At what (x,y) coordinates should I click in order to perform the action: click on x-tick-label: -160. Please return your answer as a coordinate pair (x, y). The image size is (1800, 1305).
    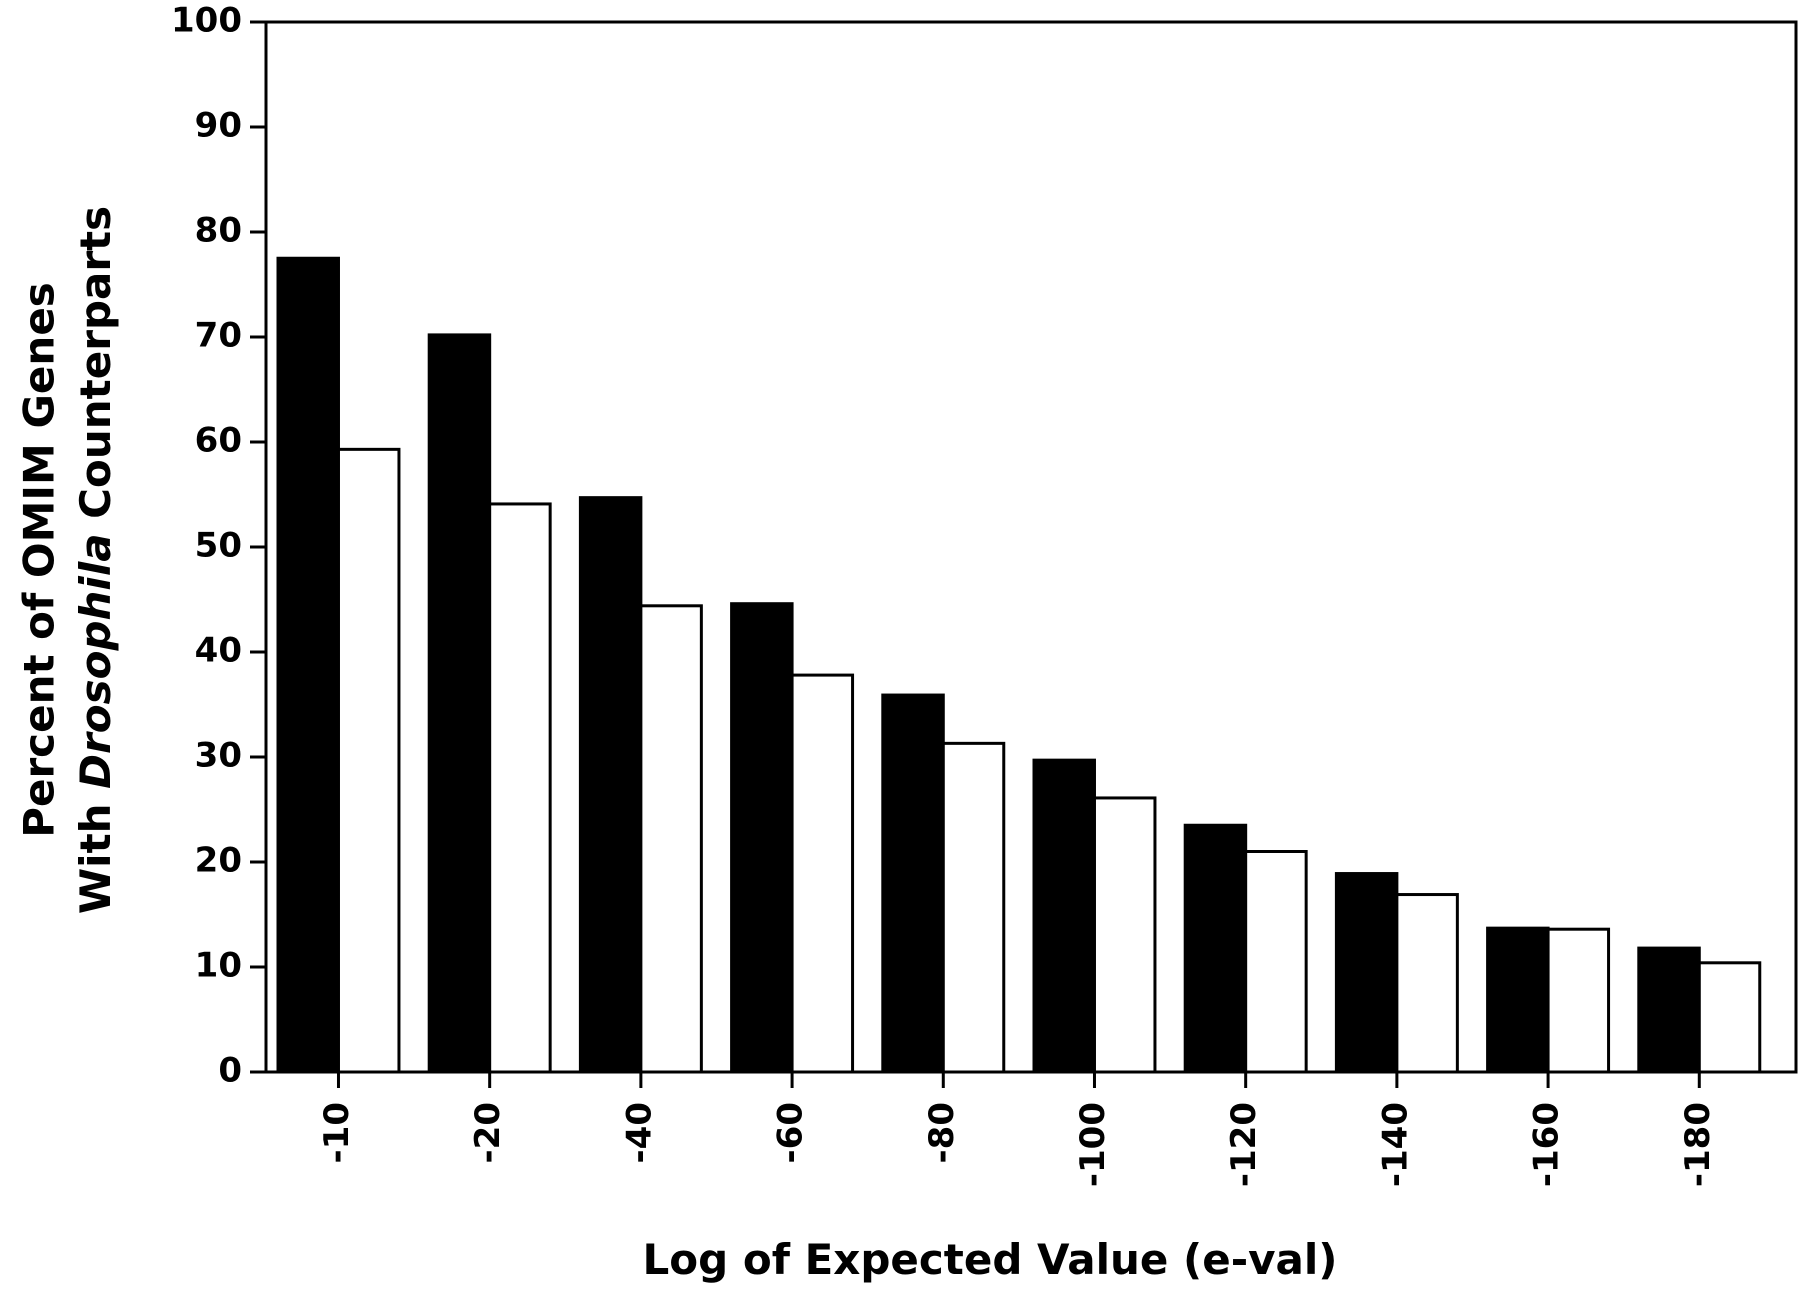
    Looking at the image, I should click on (1547, 1144).